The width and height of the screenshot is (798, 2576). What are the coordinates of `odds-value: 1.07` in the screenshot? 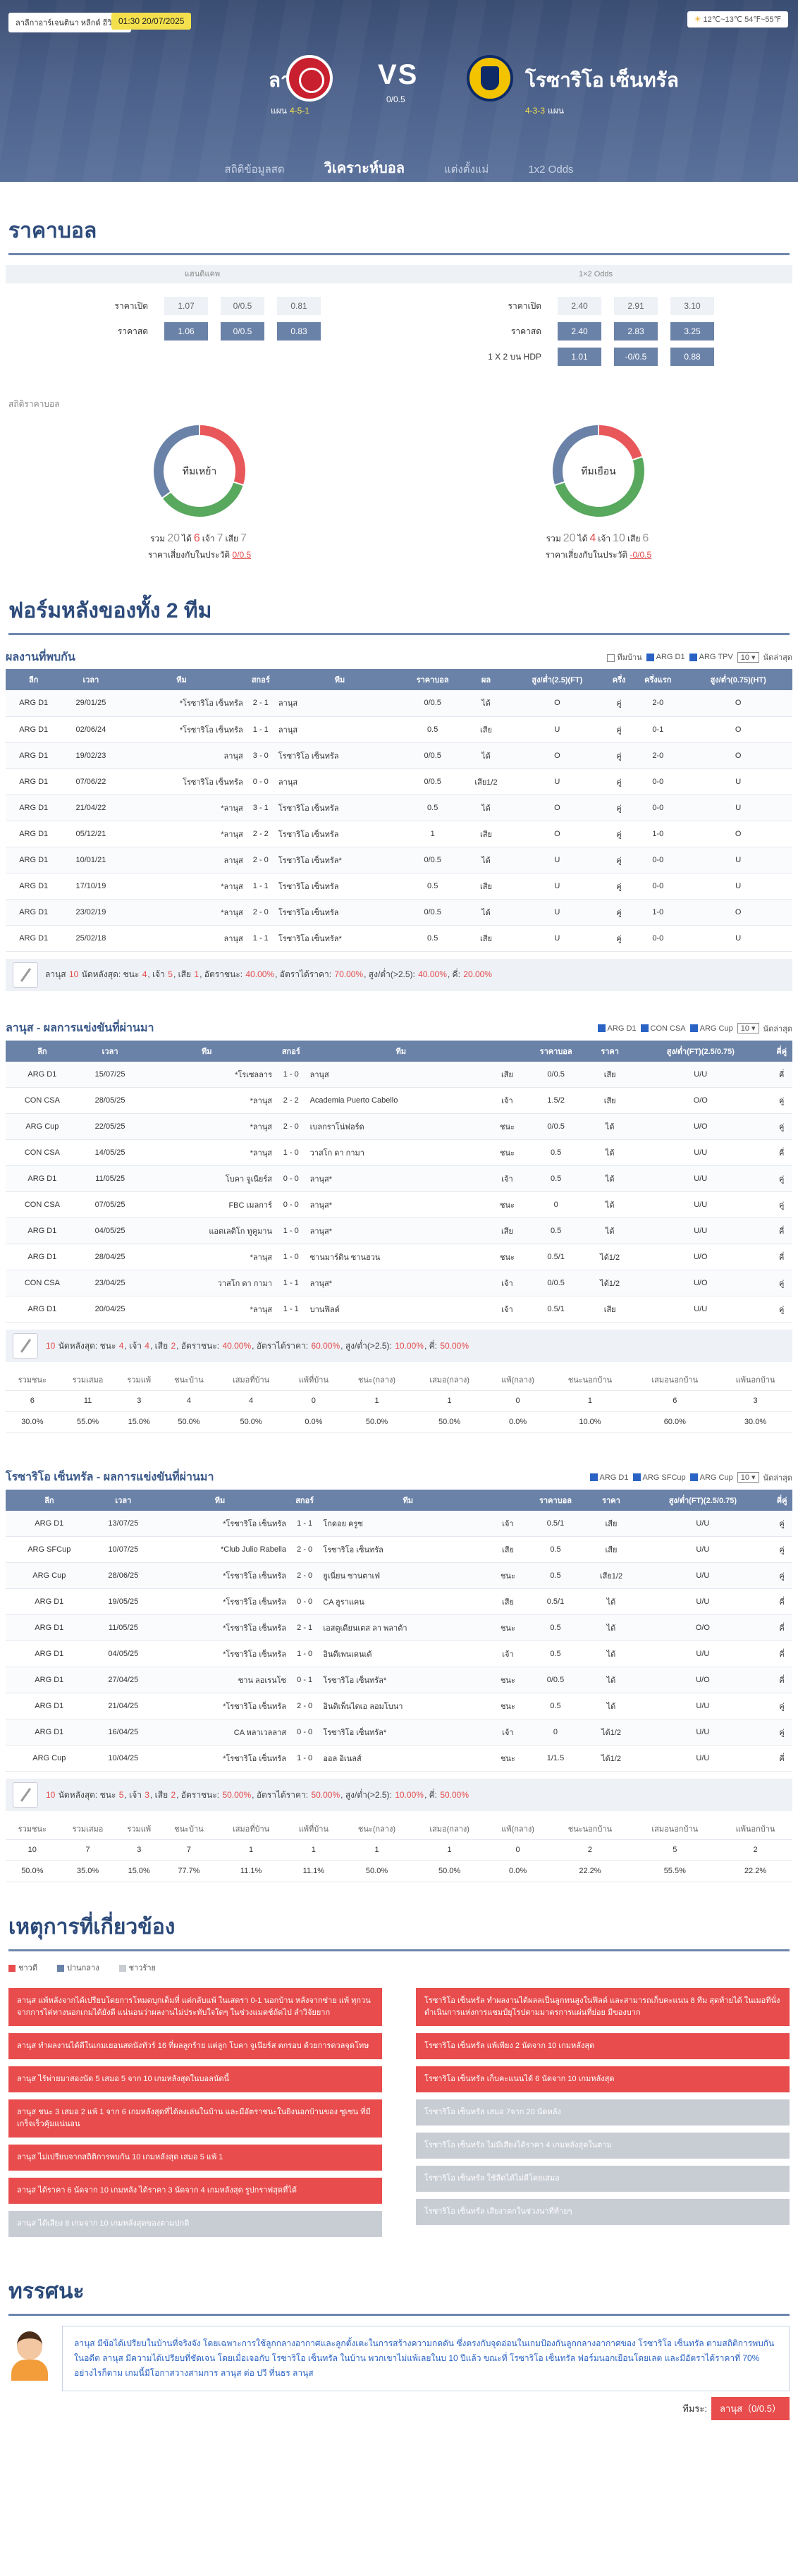 It's located at (186, 306).